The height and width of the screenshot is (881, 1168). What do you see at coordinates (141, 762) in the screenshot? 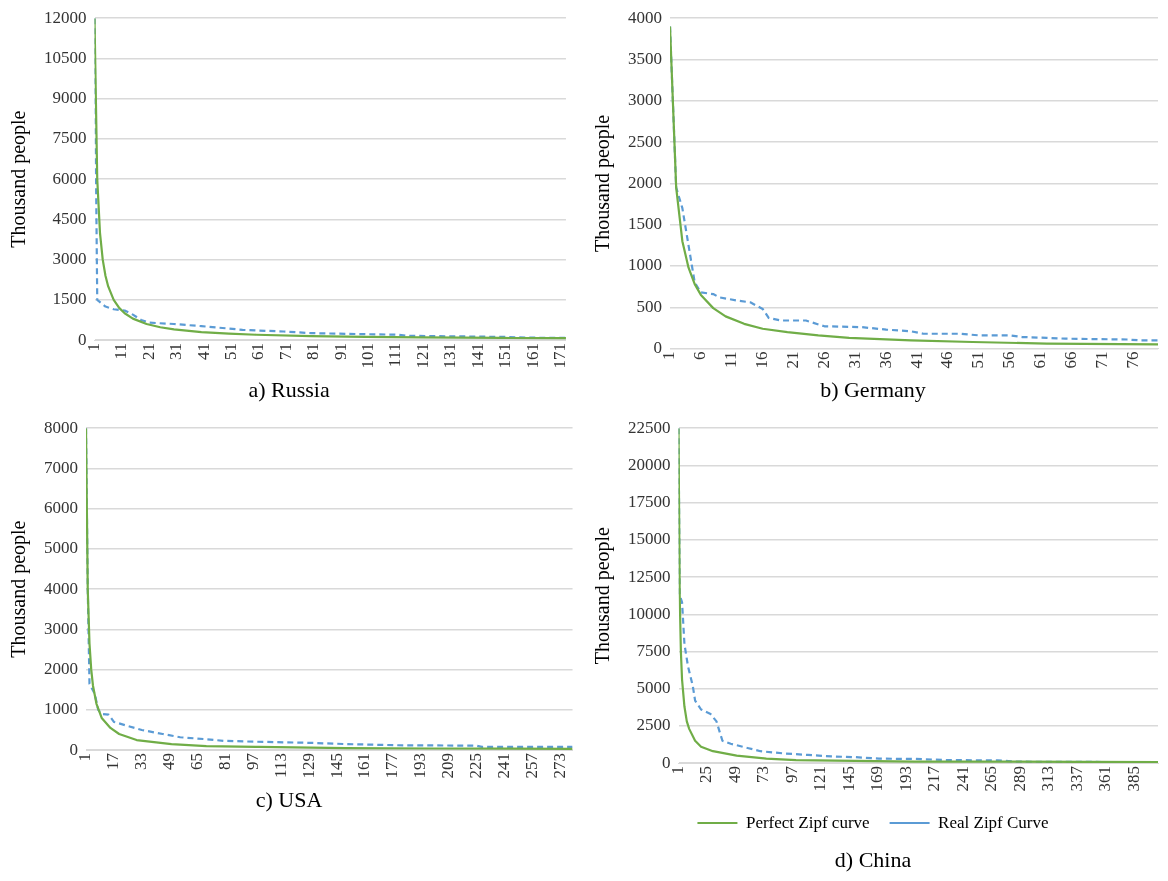
I see `x-tick-label: 33` at bounding box center [141, 762].